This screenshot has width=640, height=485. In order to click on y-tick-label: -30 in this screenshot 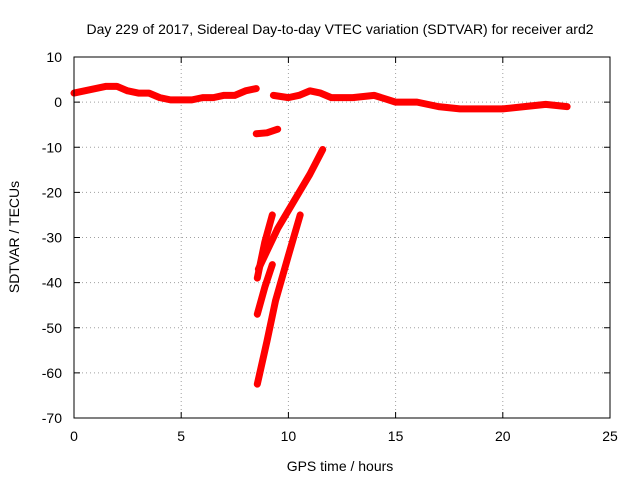, I will do `click(52, 238)`.